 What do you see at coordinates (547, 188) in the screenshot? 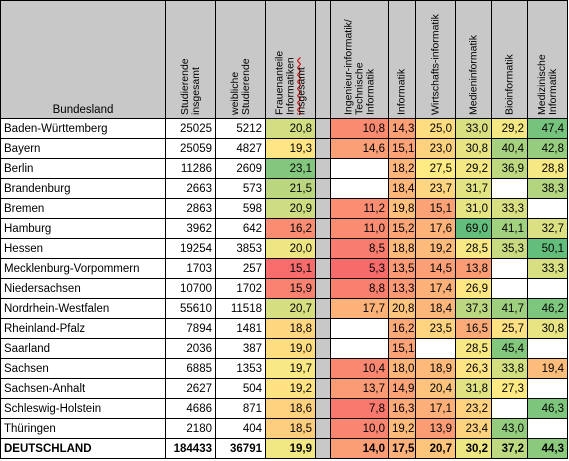
I see `cell-subject-5: 38,3` at bounding box center [547, 188].